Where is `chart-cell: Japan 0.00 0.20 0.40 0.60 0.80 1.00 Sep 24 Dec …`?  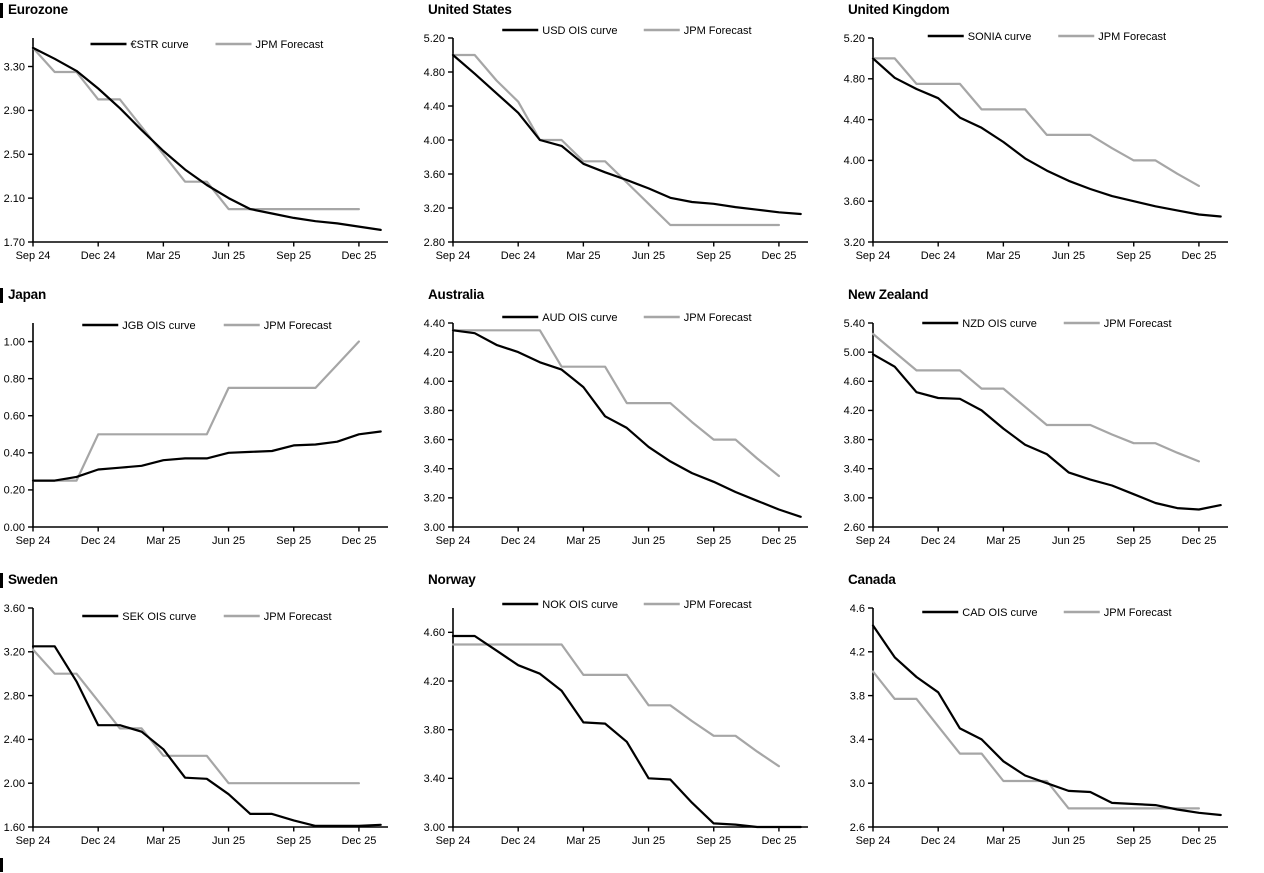
chart-cell: Japan 0.00 0.20 0.40 0.60 0.80 1.00 Sep 24 Dec … is located at coordinates (210, 427).